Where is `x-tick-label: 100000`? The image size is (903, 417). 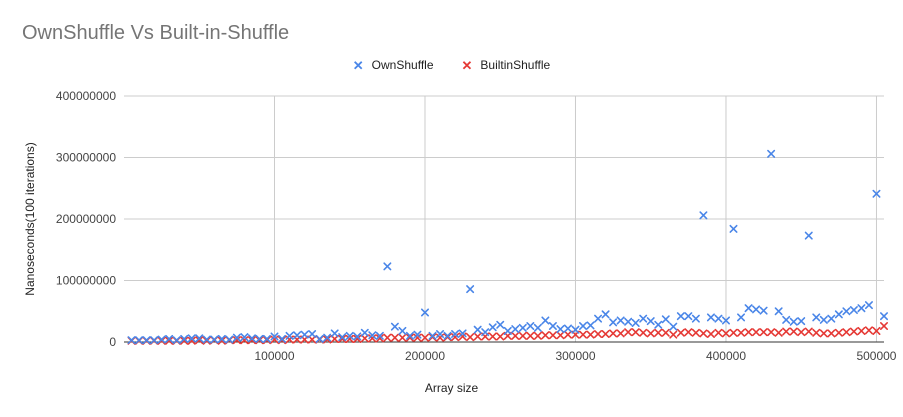
x-tick-label: 100000 is located at coordinates (274, 356).